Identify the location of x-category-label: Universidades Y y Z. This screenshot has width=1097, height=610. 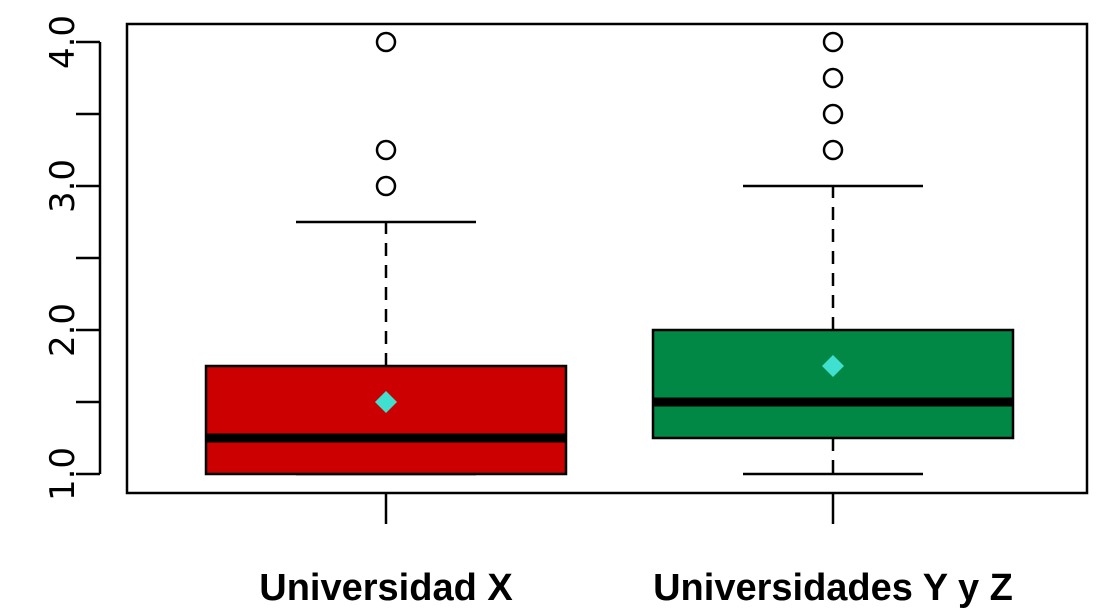
(833, 588).